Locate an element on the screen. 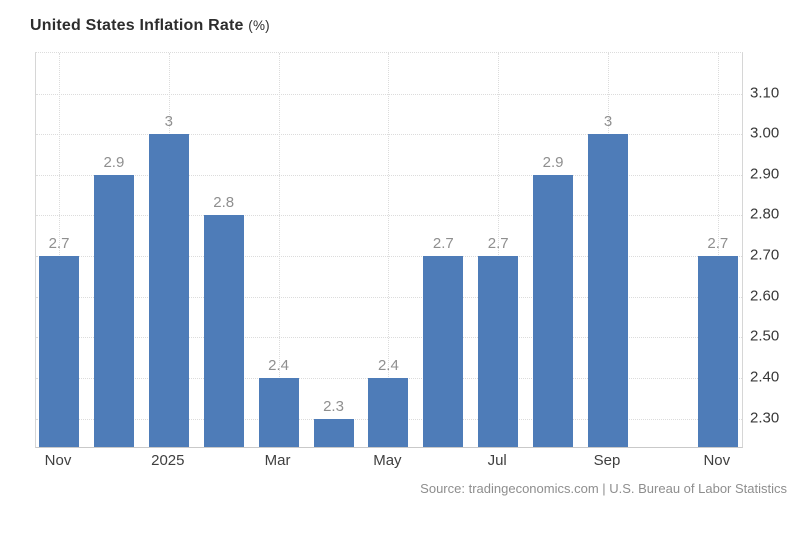  bar-value-label: 2.3 is located at coordinates (333, 406).